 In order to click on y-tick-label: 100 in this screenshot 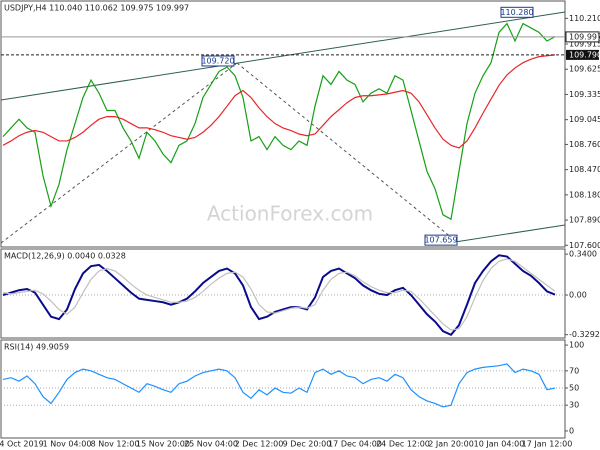, I will do `click(576, 345)`.